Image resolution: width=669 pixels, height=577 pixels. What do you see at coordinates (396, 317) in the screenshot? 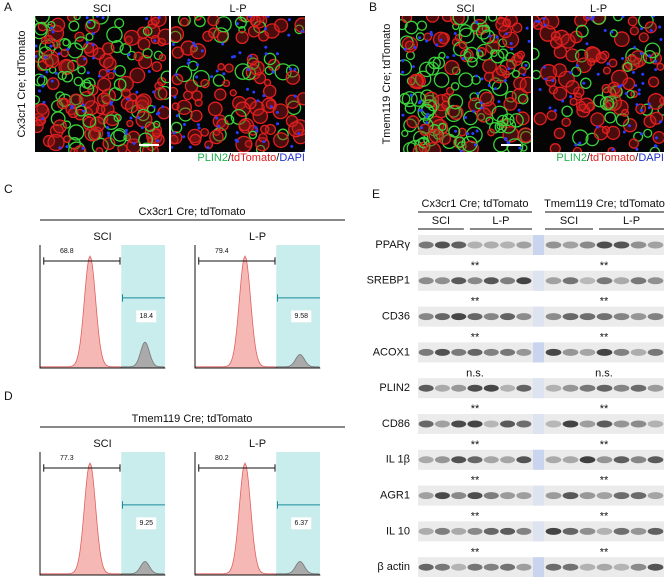
I see `protein-name: CD36` at bounding box center [396, 317].